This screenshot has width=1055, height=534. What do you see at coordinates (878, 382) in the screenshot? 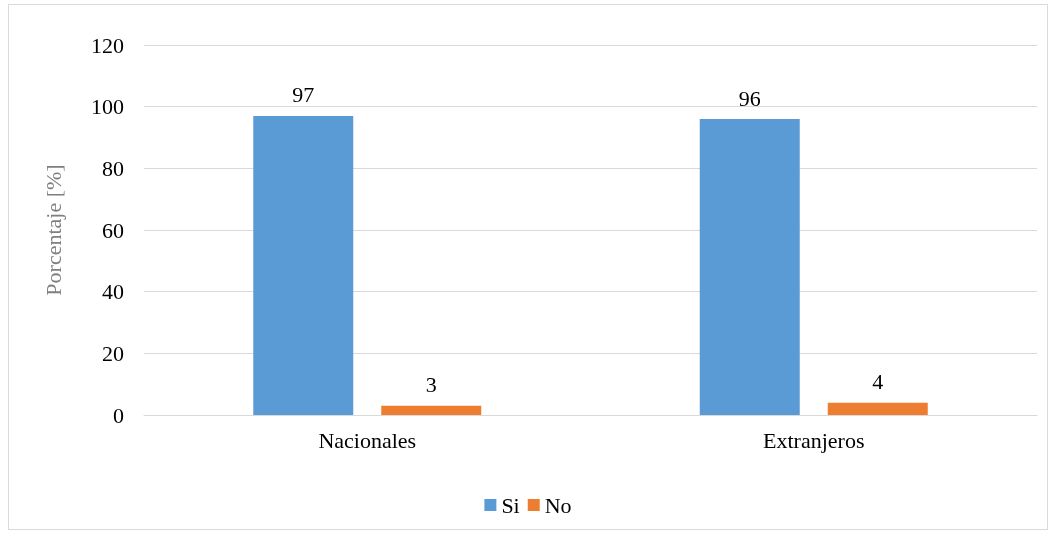
I see `data-label: 4` at bounding box center [878, 382].